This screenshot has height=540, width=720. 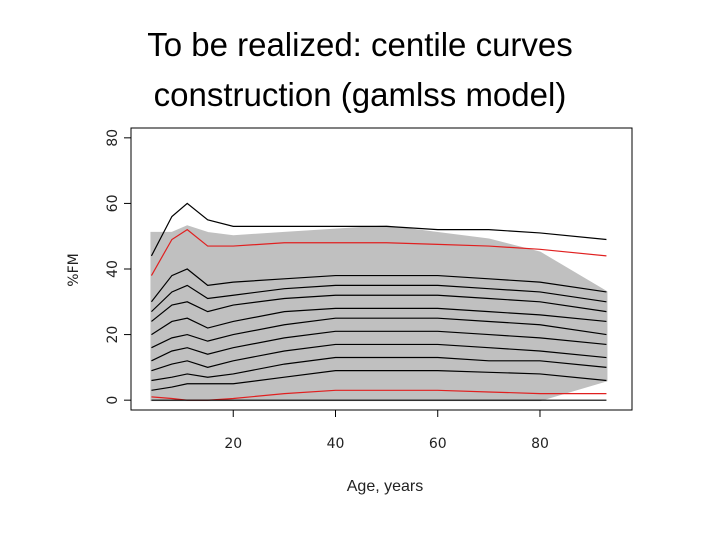 I want to click on x-tick-label: 80, so click(x=540, y=444).